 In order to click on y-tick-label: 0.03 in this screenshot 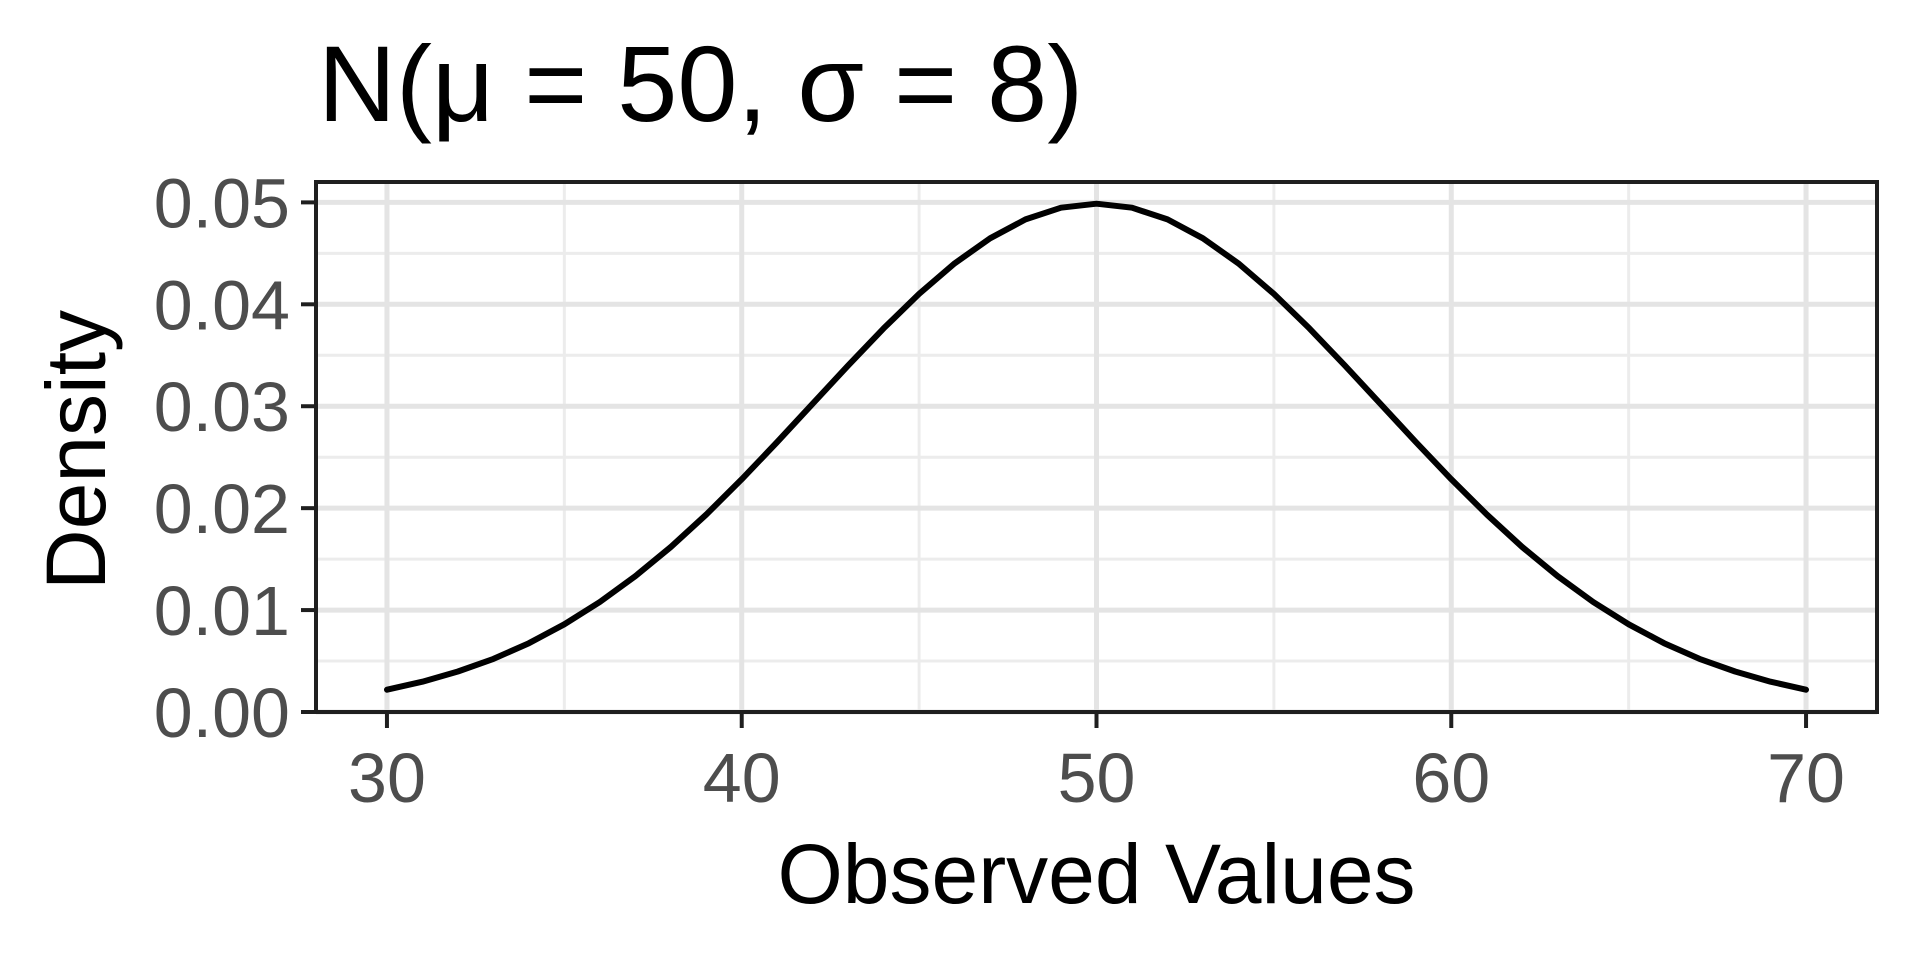, I will do `click(222, 407)`.